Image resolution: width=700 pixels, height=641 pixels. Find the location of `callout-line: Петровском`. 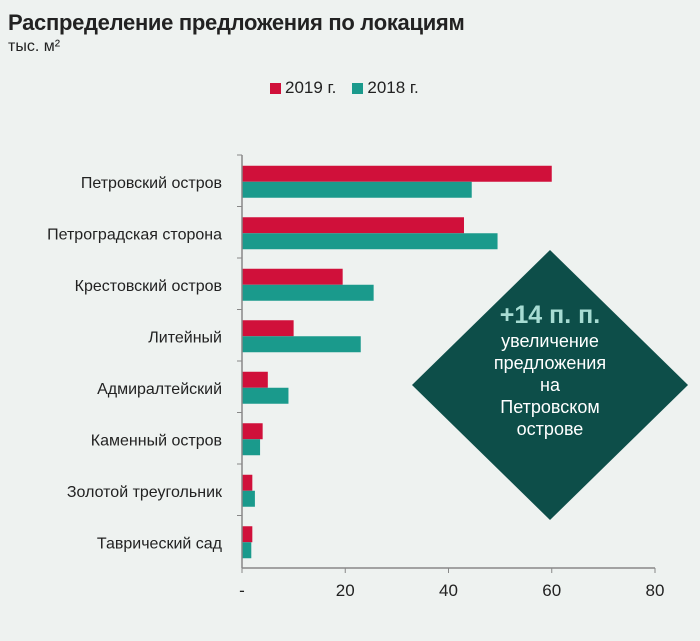

callout-line: Петровском is located at coordinates (550, 407).